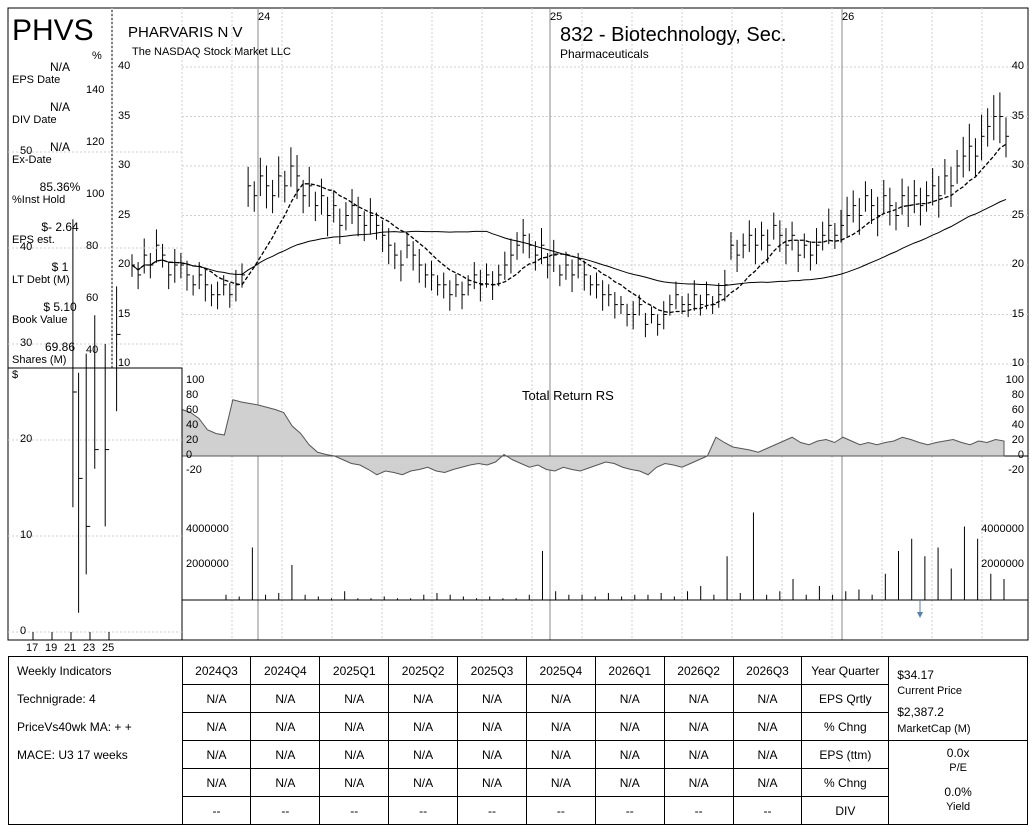 The image size is (1032, 840). What do you see at coordinates (958, 807) in the screenshot?
I see `yield-label: Yield` at bounding box center [958, 807].